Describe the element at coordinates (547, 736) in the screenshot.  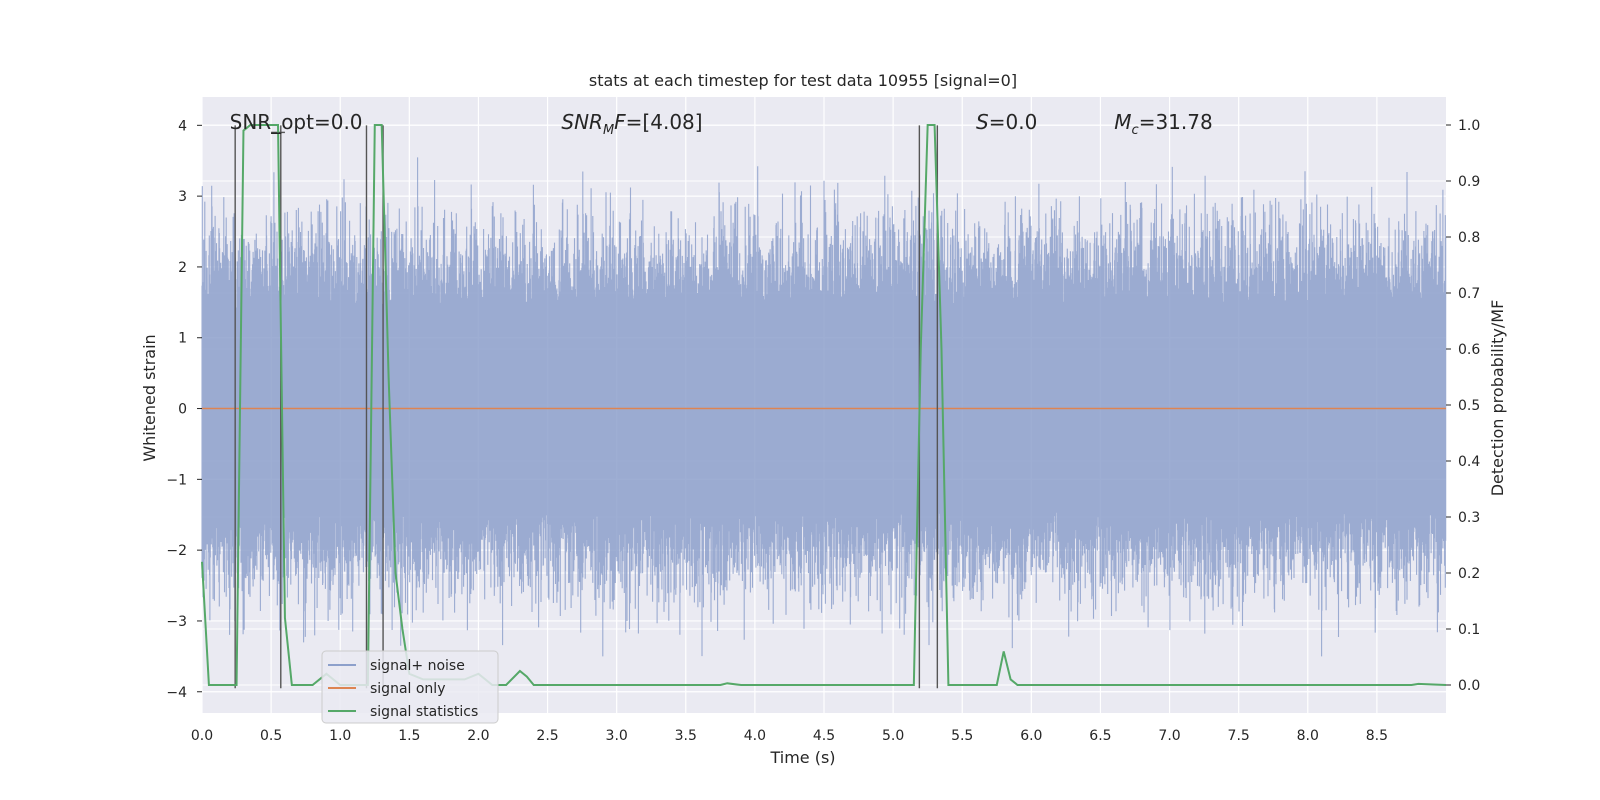
I see `x-tick-label: 2.5` at that location.